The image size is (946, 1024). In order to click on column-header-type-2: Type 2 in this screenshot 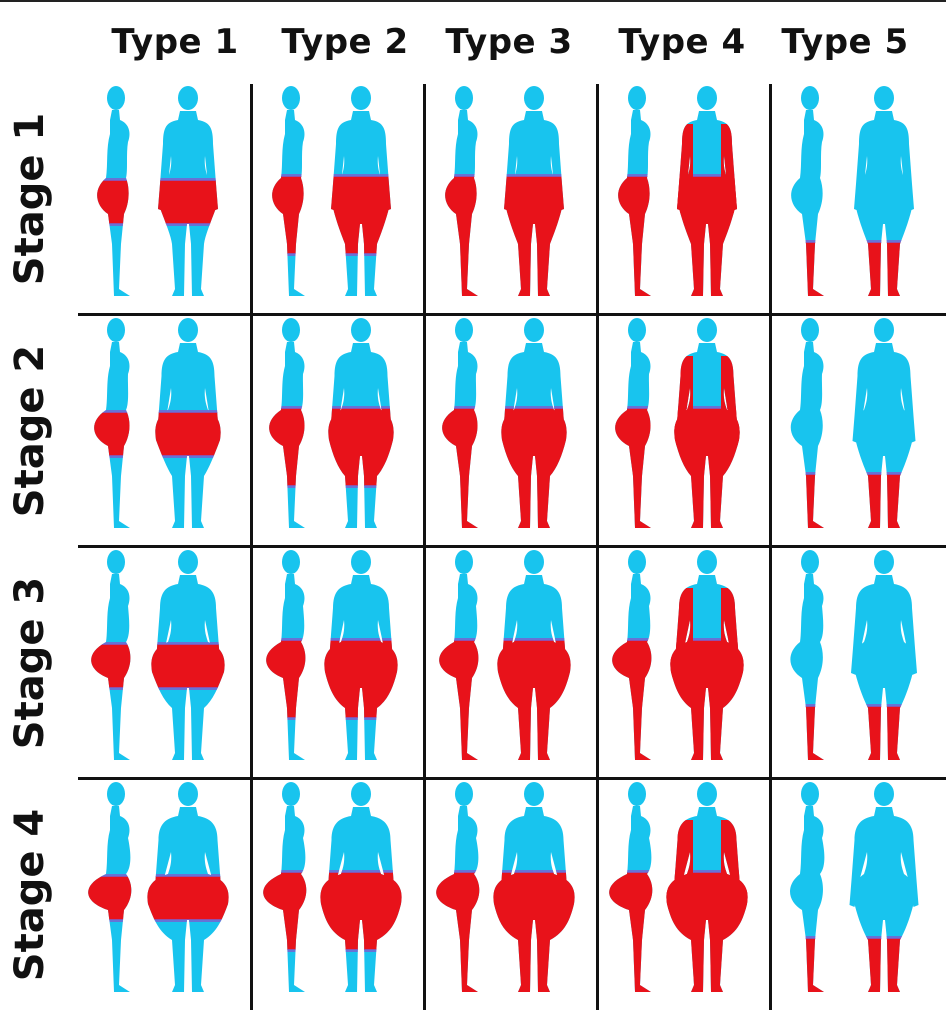, I will do `click(345, 42)`.